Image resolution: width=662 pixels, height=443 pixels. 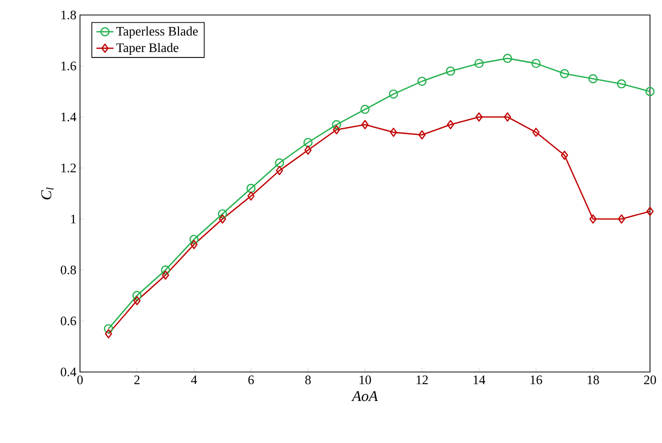 I want to click on y-tick-label: 1.2, so click(x=68, y=168).